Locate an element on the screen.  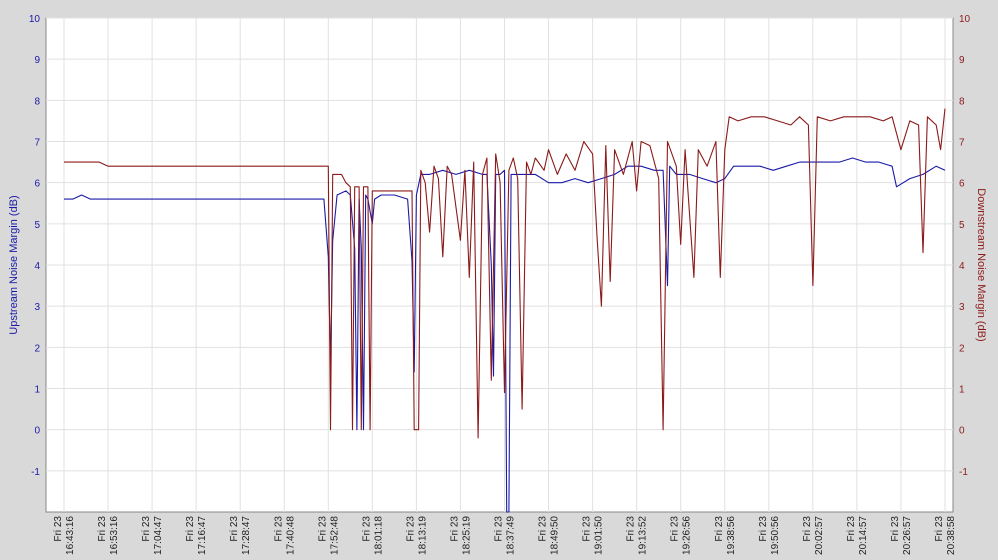
x-axis-tick-label: Fri 23 17:28:47 is located at coordinates (240, 535).